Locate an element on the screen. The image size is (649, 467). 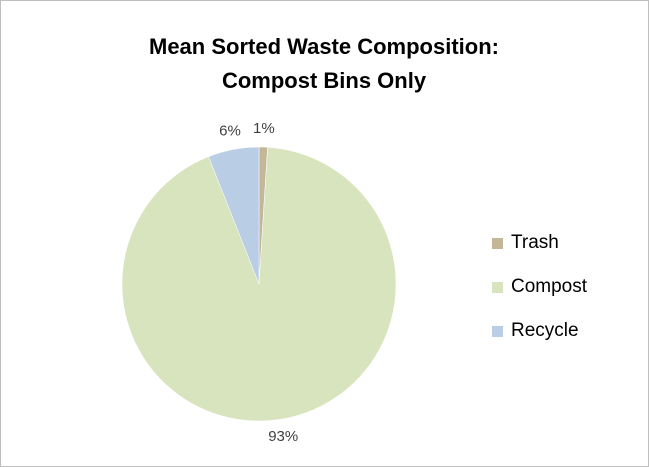
legend-label: Recycle is located at coordinates (545, 330).